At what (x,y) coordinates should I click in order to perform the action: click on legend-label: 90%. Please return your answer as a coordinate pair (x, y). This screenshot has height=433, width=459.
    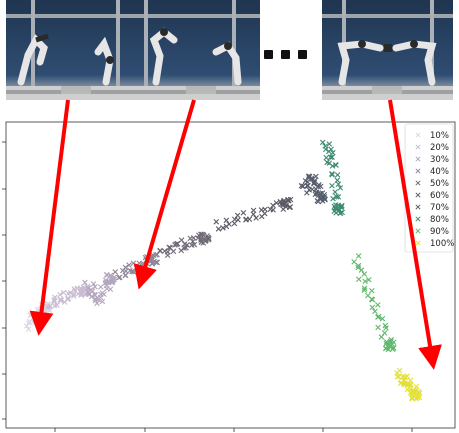
    Looking at the image, I should click on (439, 232).